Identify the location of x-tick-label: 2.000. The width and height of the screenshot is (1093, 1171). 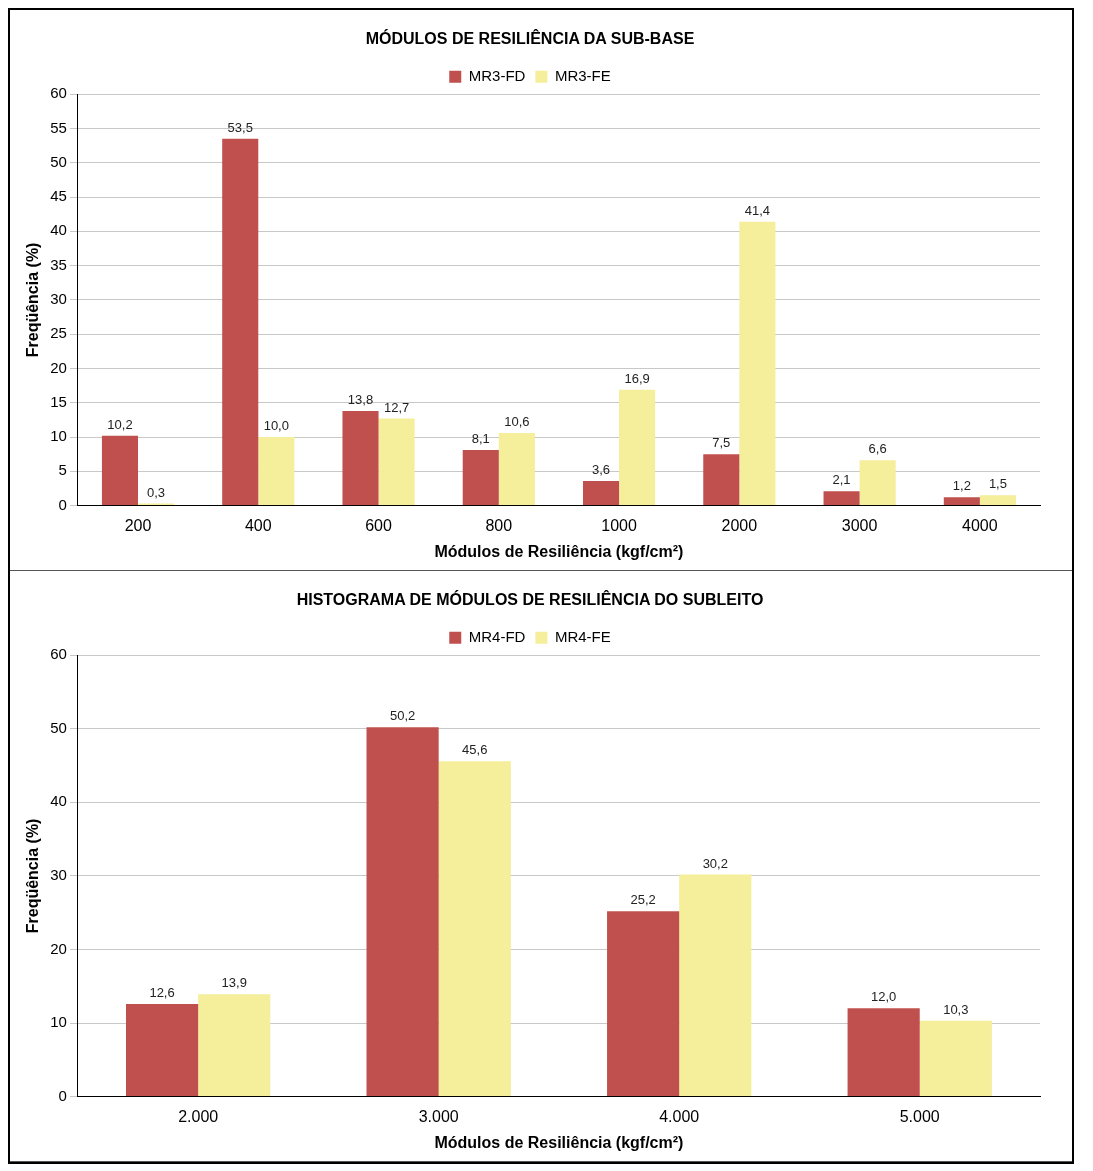
(198, 1116).